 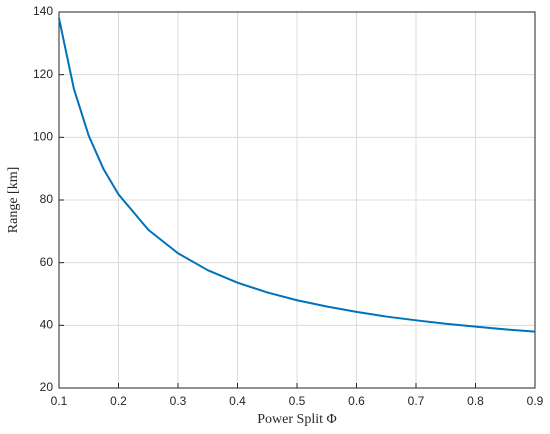 What do you see at coordinates (43, 74) in the screenshot?
I see `y-tick-label: 120` at bounding box center [43, 74].